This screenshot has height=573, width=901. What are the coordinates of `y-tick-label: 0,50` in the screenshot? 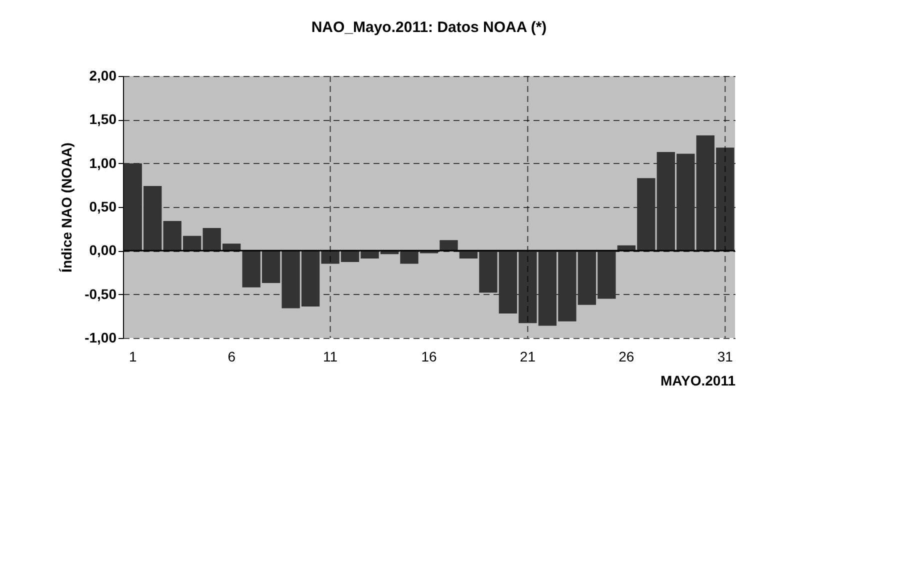 It's located at (103, 206).